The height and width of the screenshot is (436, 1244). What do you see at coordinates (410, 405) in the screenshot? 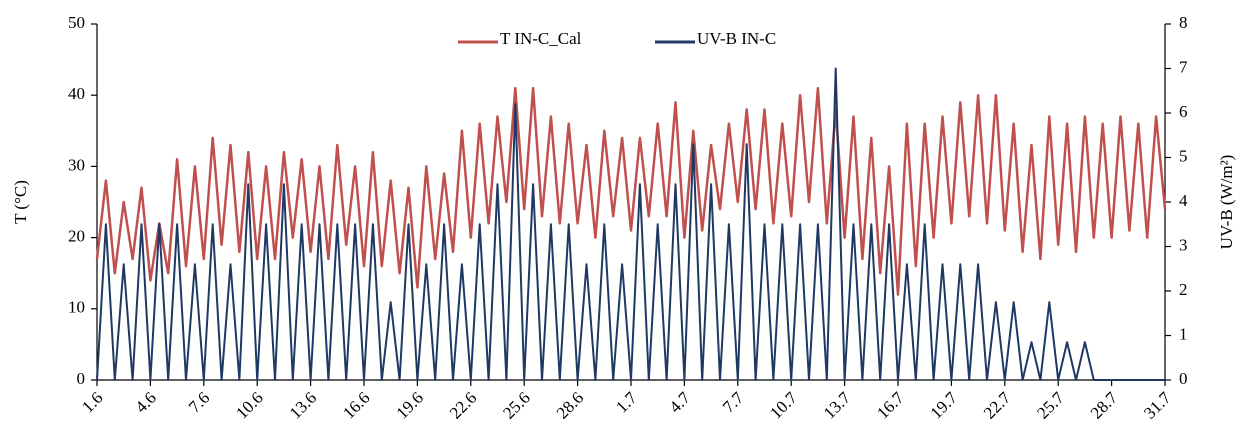
I see `x-tick-label: 19.6` at bounding box center [410, 405].